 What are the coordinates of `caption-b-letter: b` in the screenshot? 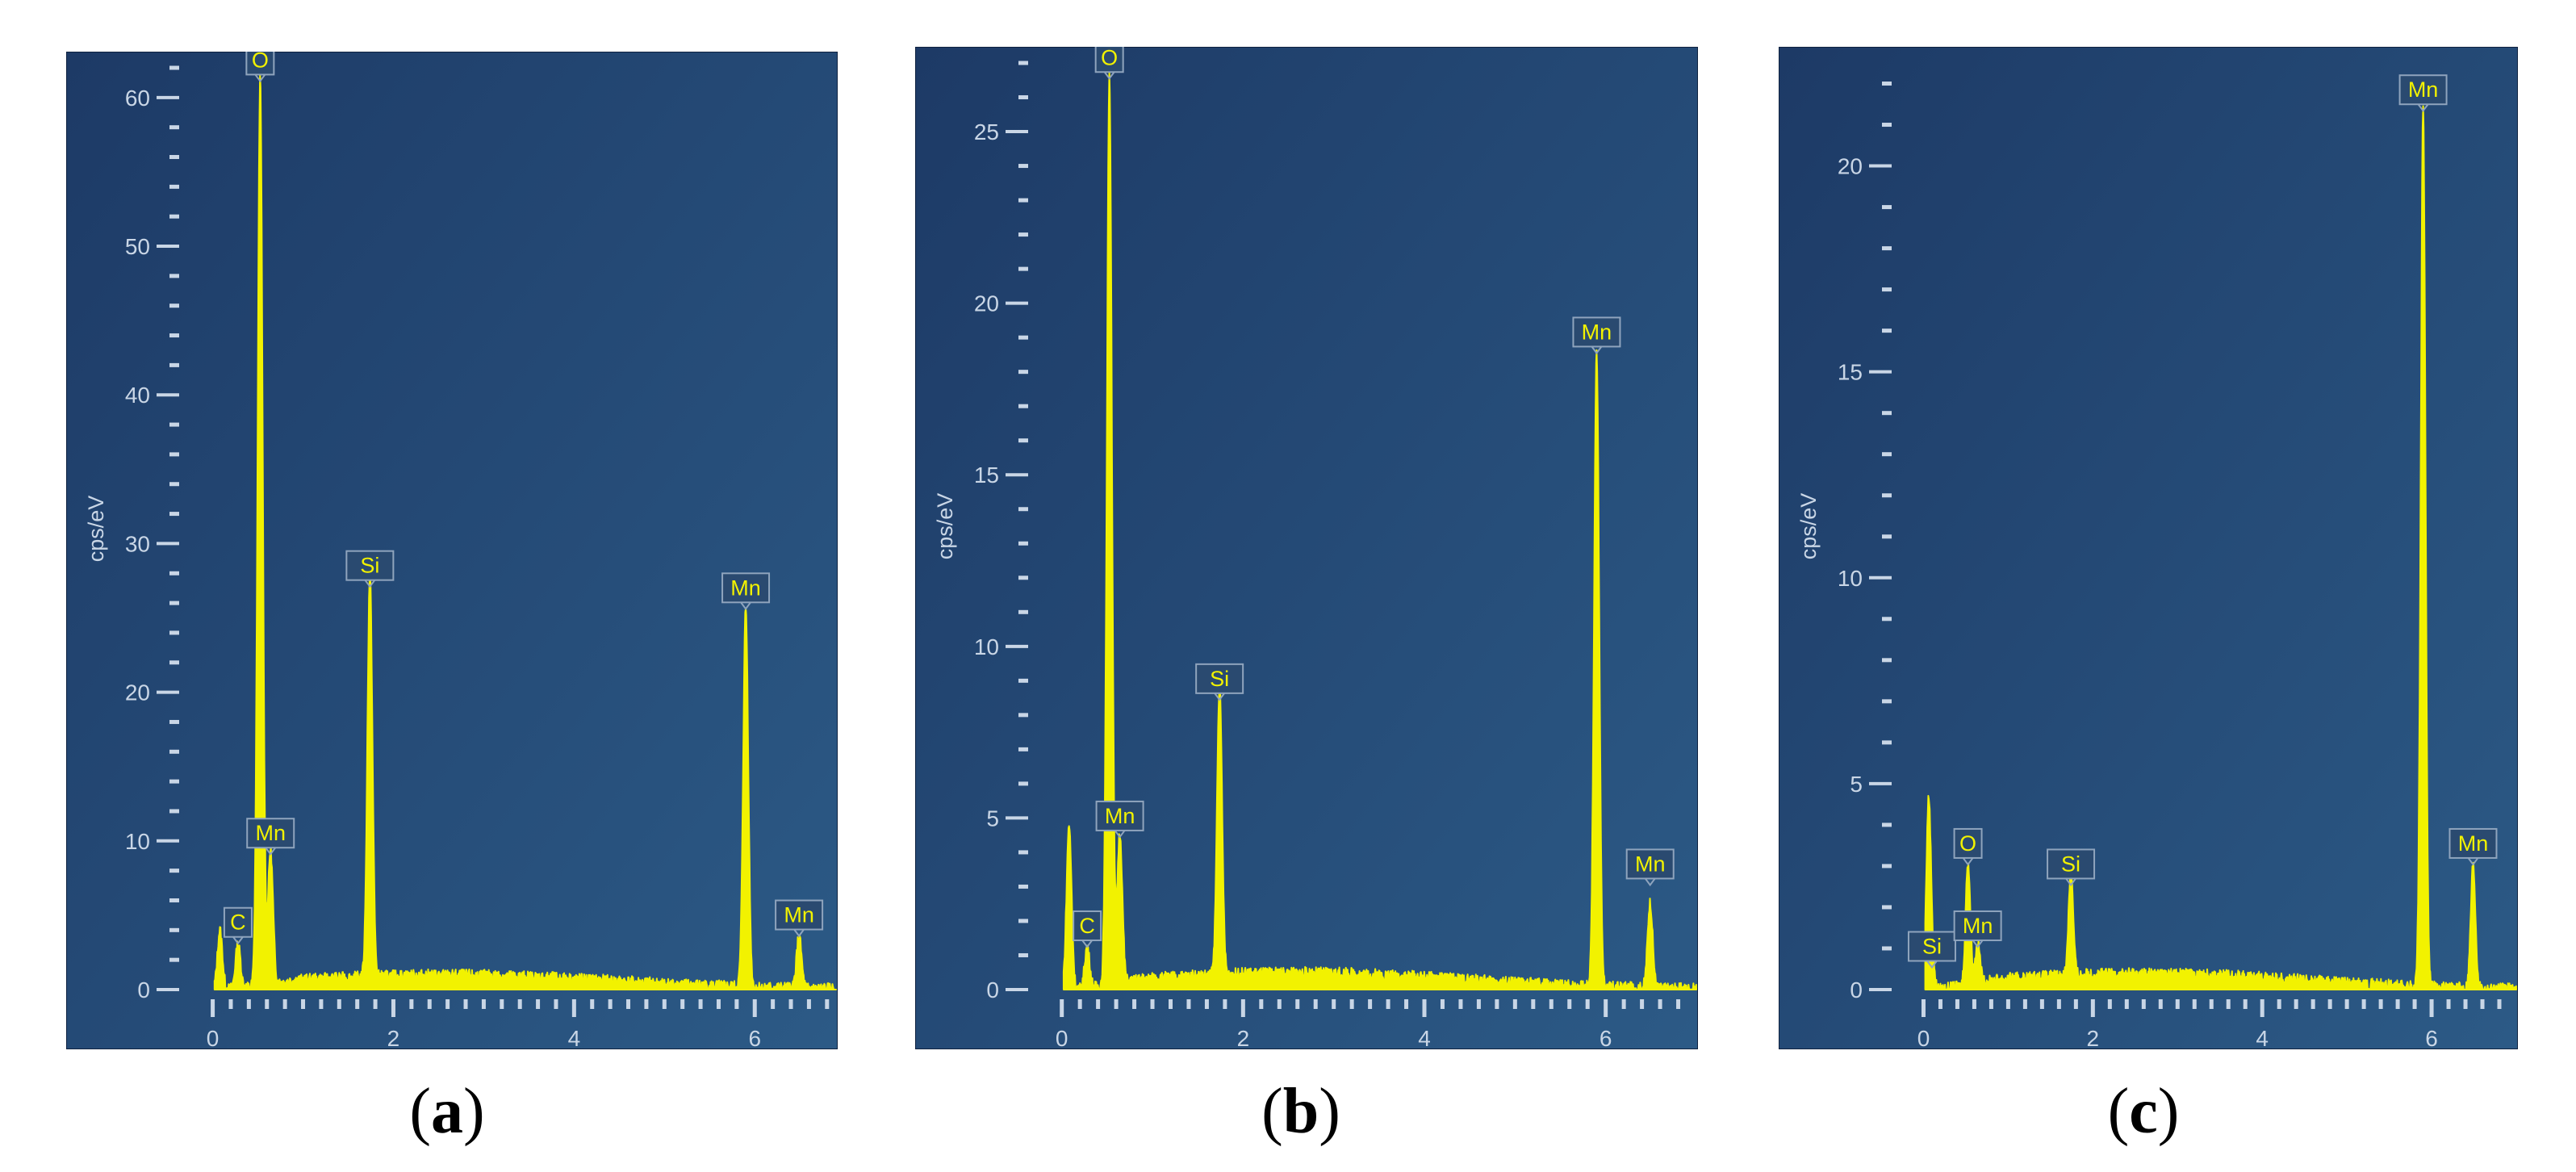 It's located at (1300, 1111).